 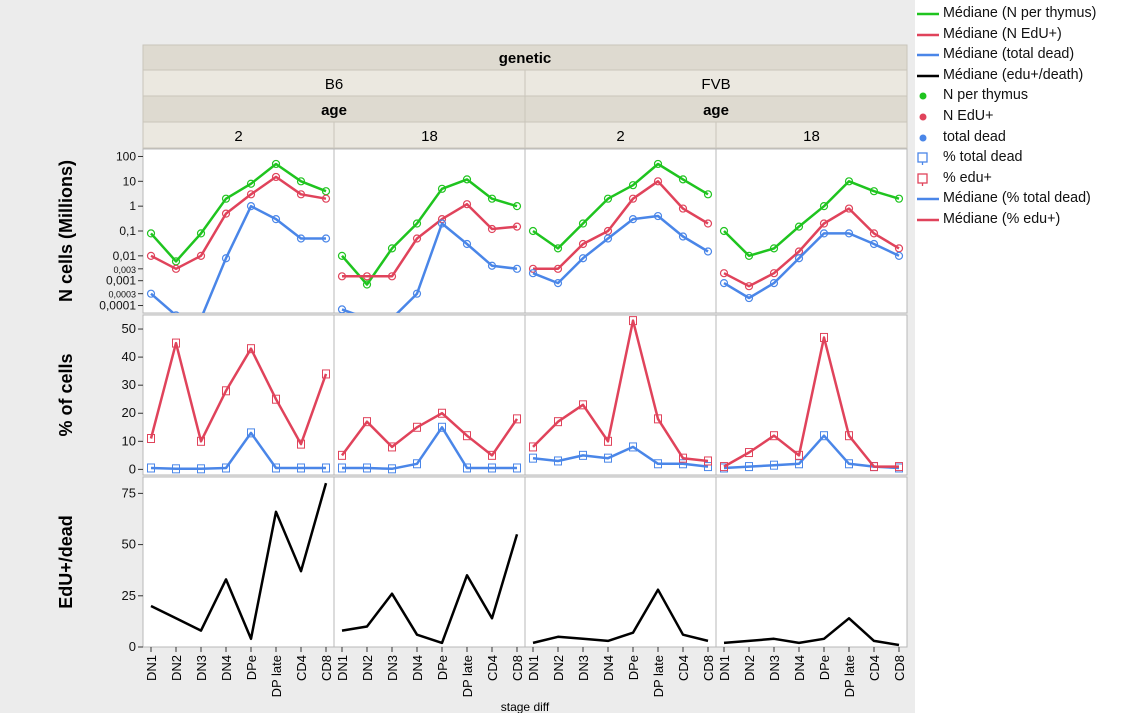 What do you see at coordinates (1030, 96) in the screenshot?
I see `legend-item: N per thymus` at bounding box center [1030, 96].